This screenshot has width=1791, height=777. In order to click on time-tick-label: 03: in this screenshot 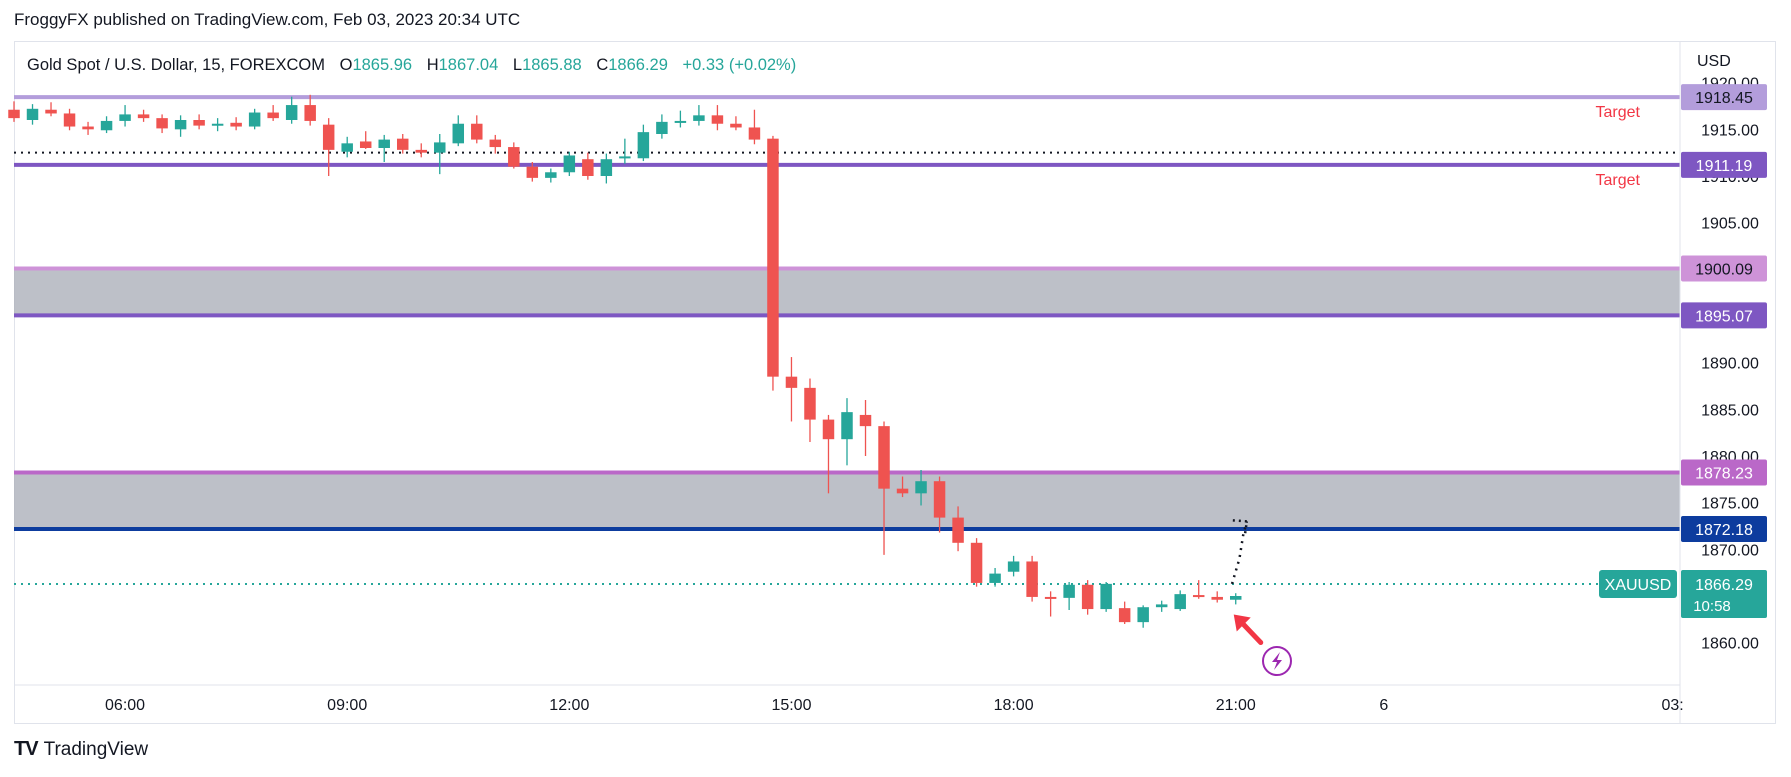, I will do `click(1672, 705)`.